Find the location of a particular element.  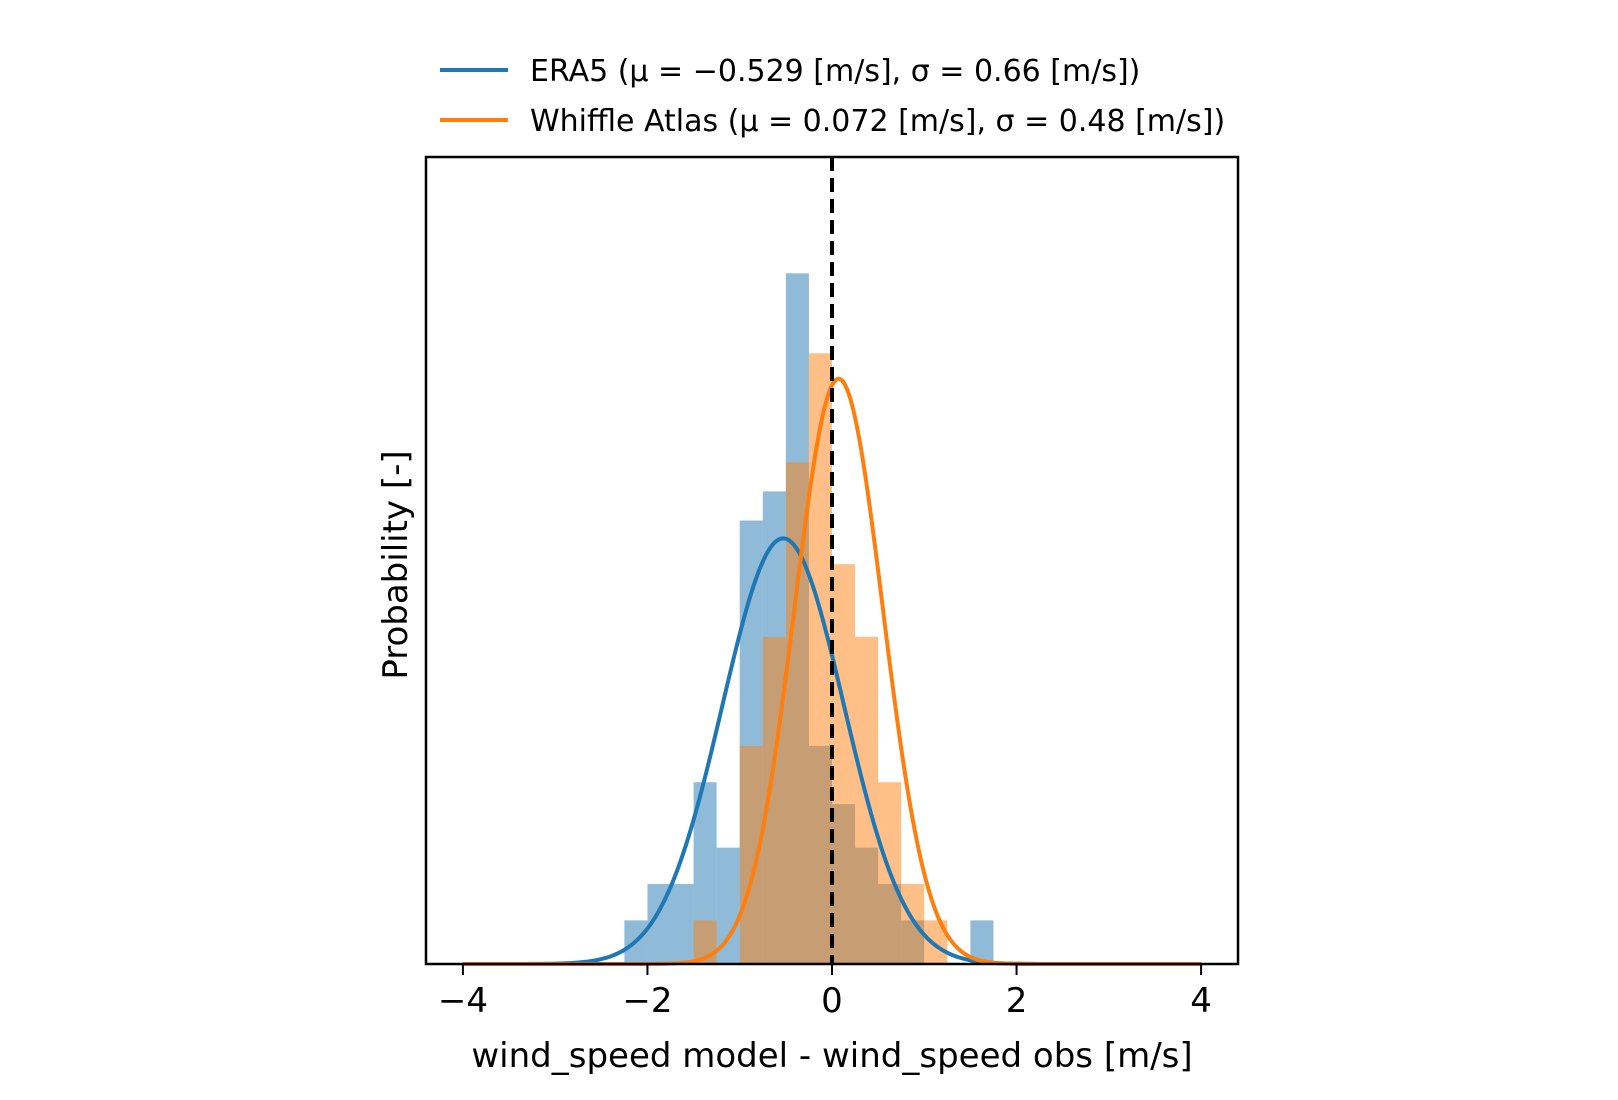

x-tick-label: −2 is located at coordinates (647, 1001).